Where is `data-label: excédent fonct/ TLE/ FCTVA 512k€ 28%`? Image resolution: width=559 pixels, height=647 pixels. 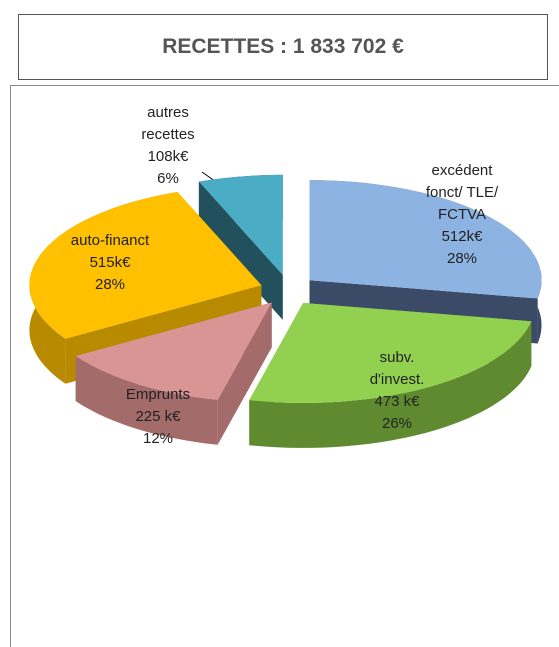 data-label: excédent fonct/ TLE/ FCTVA 512k€ 28% is located at coordinates (462, 215).